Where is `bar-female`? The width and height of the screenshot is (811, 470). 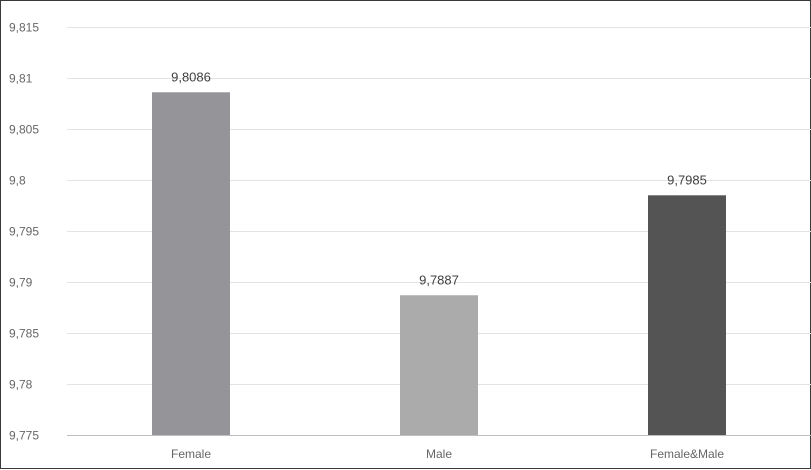 bar-female is located at coordinates (191, 263).